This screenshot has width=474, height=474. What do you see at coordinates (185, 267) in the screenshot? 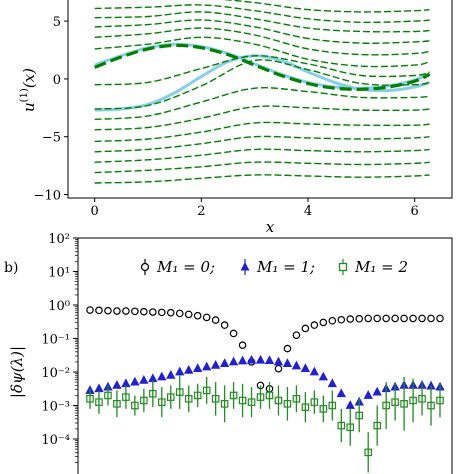
I see `legend-entry-label: M₁ = 0;` at bounding box center [185, 267].